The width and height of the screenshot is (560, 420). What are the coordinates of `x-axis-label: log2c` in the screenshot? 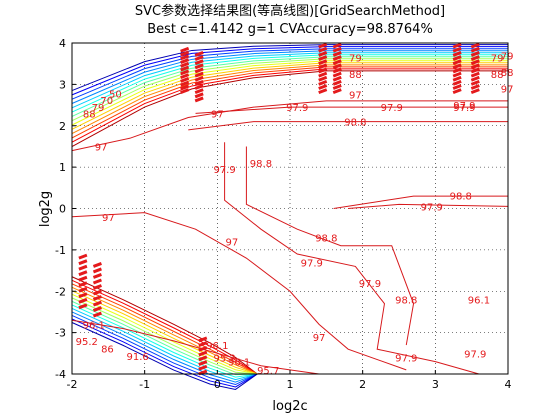 It's located at (289, 406).